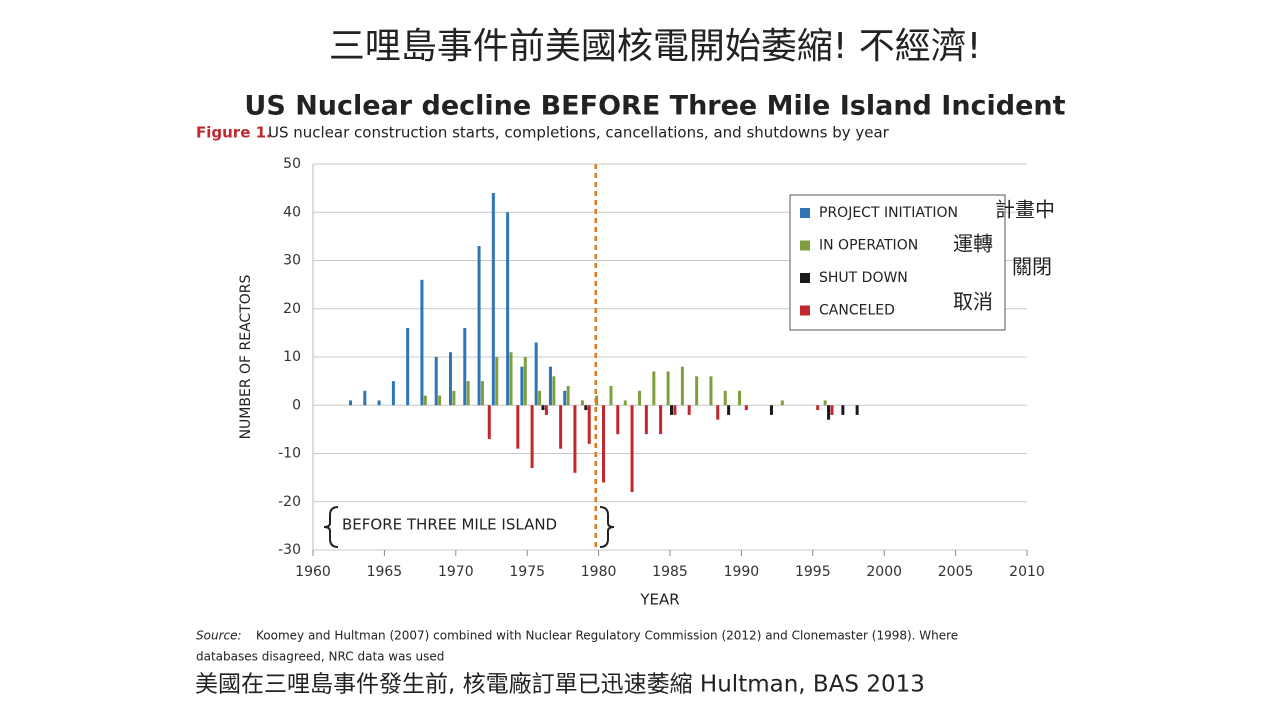 The image size is (1280, 720). What do you see at coordinates (670, 572) in the screenshot?
I see `x-tick-label: 1985` at bounding box center [670, 572].